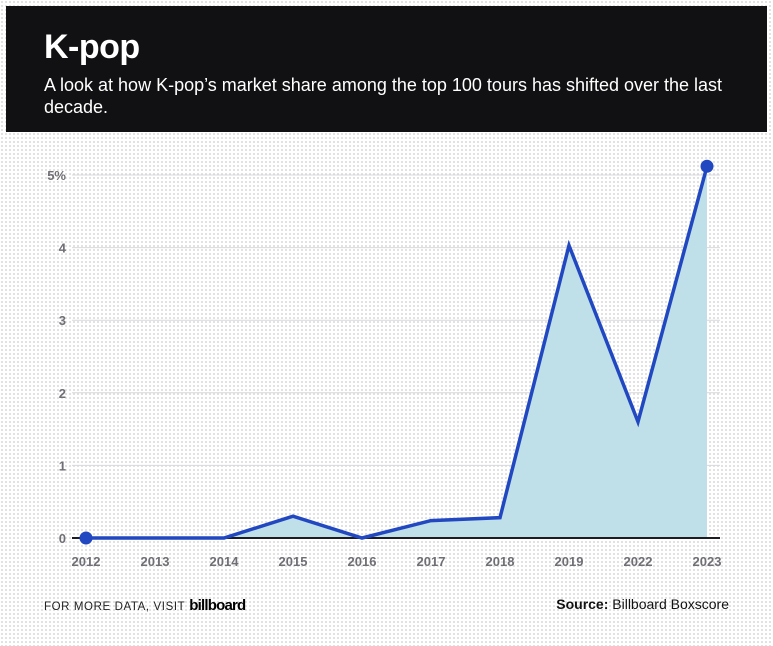 This screenshot has width=773, height=646. I want to click on y-tick-label: 4, so click(63, 248).